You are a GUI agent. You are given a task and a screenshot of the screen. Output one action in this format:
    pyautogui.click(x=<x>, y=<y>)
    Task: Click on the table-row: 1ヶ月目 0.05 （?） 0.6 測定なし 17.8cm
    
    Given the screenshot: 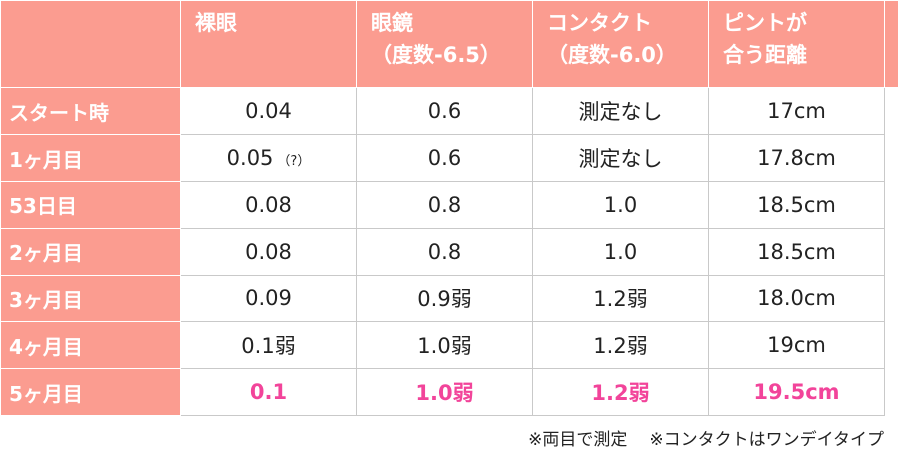 What is the action you would take?
    pyautogui.click(x=449, y=158)
    